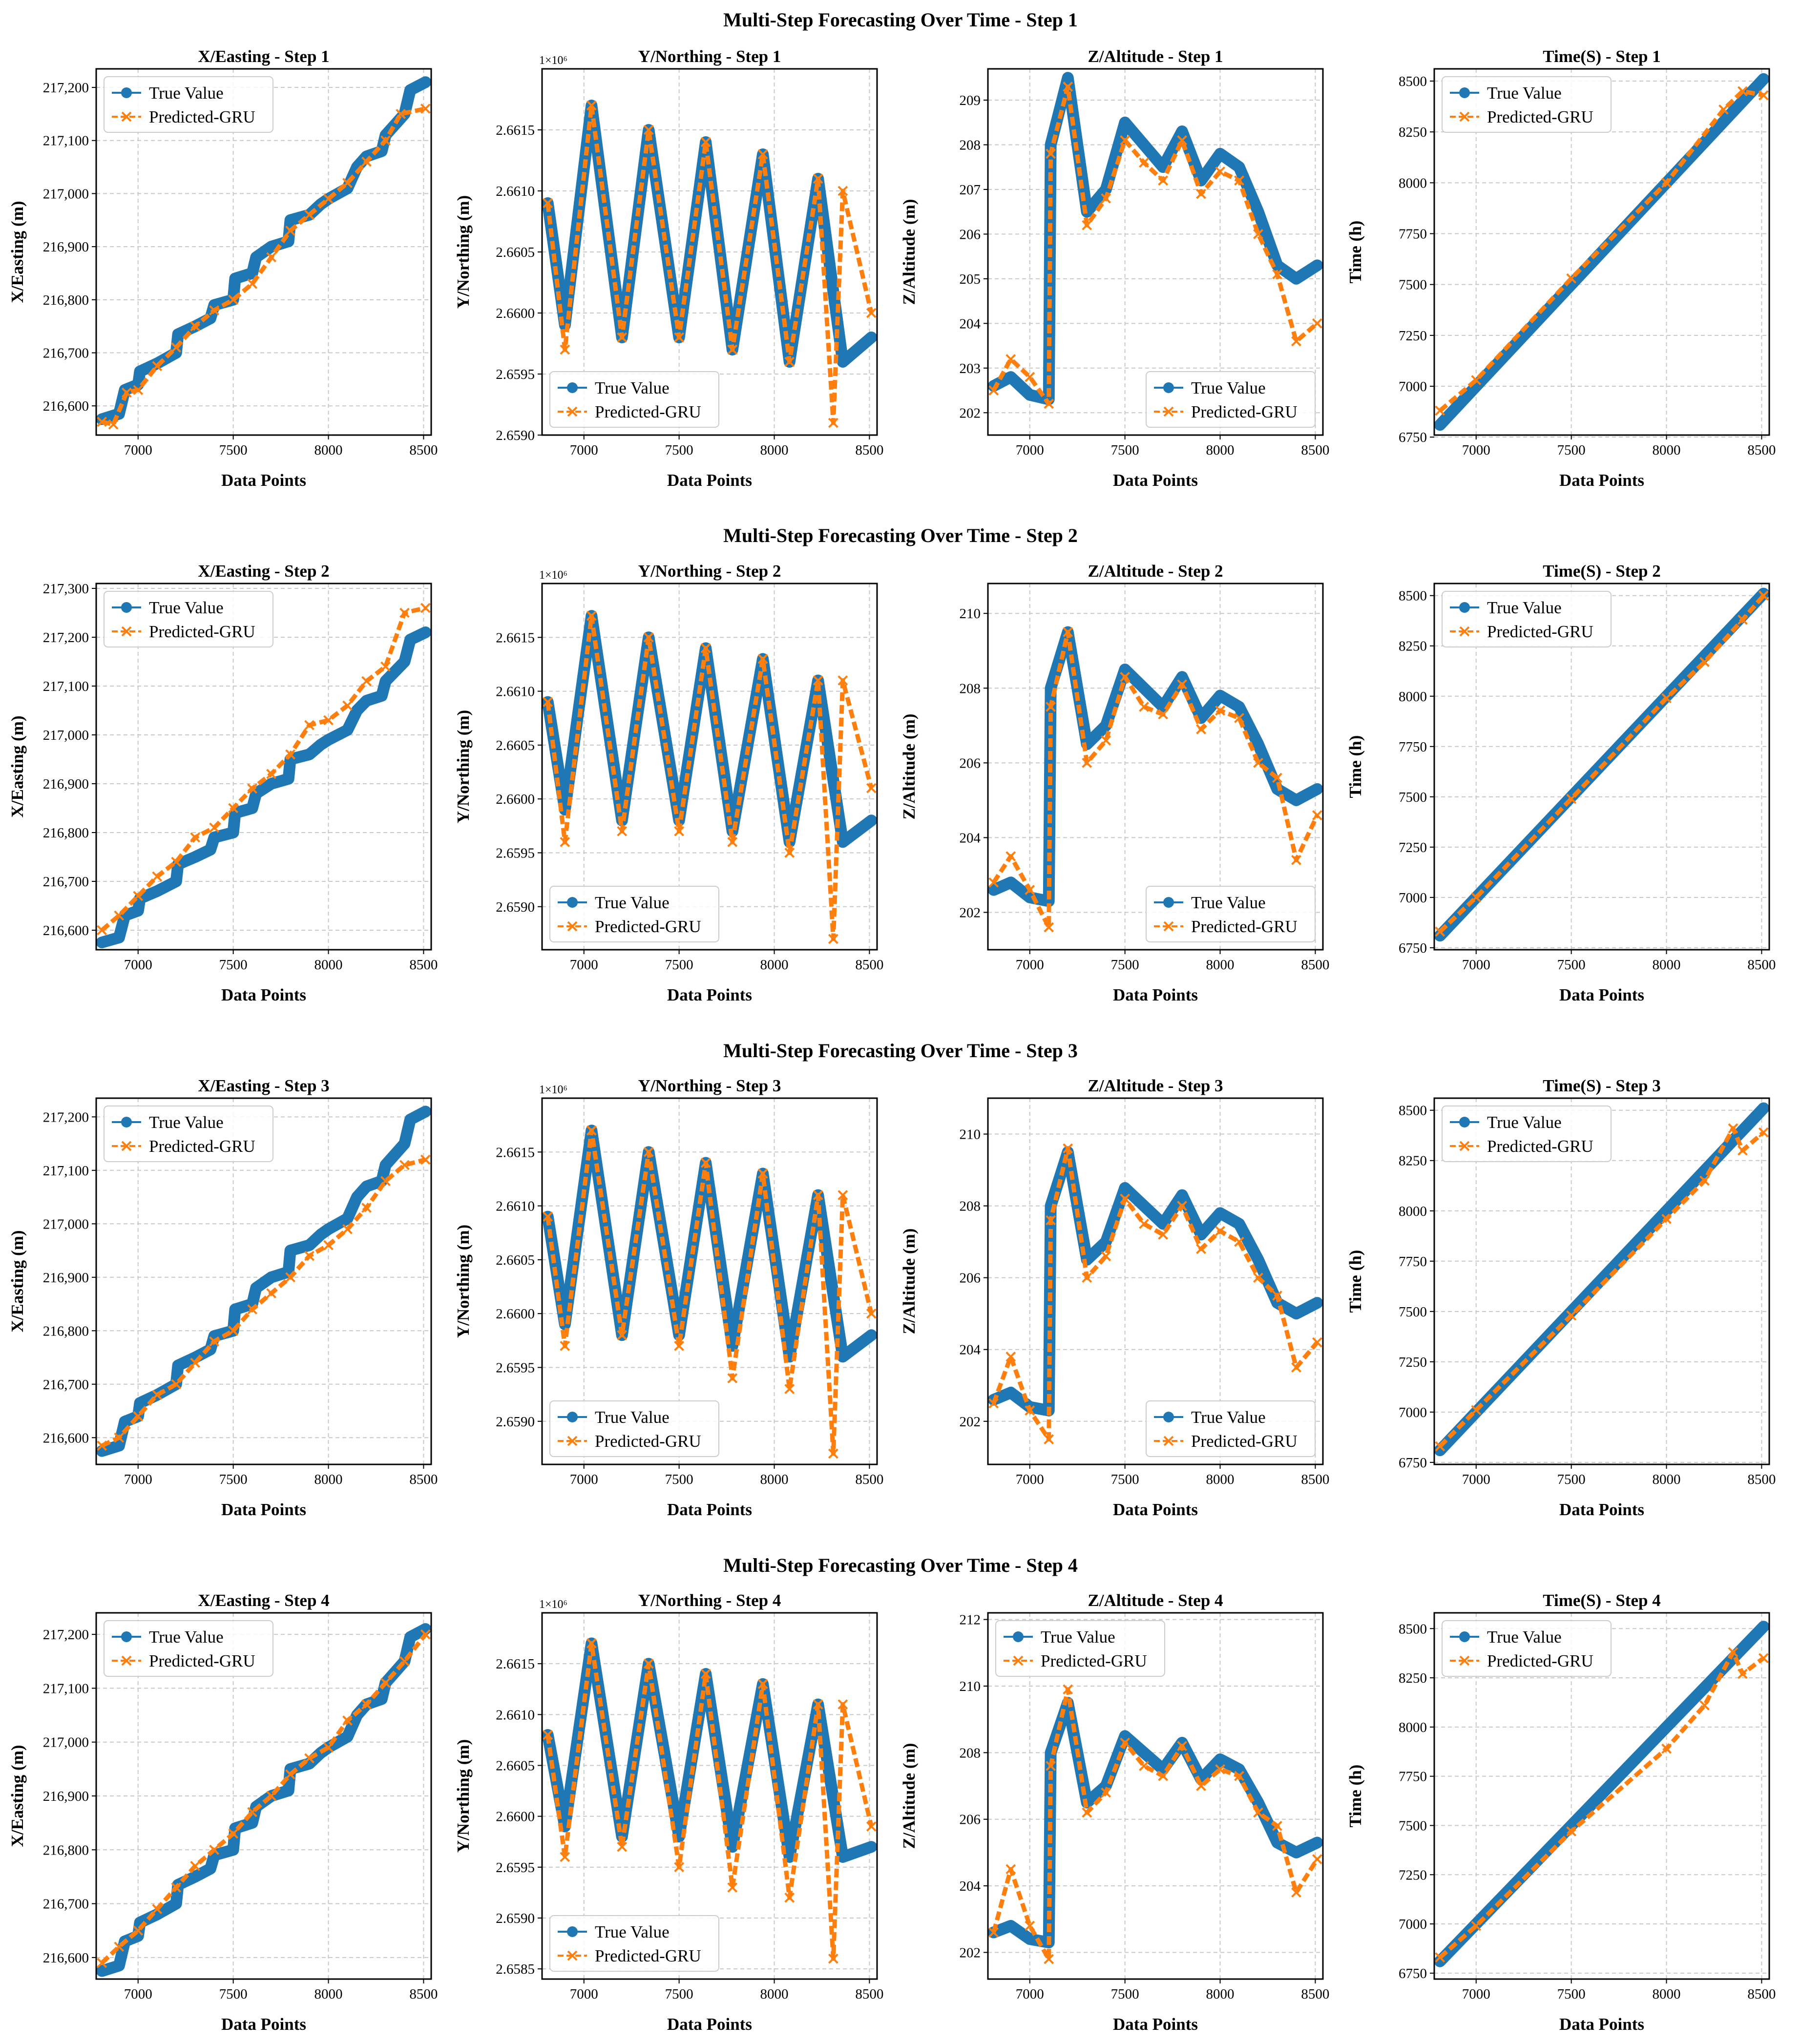 The height and width of the screenshot is (2044, 1801). I want to click on y-tick-label: 7750, so click(1413, 1777).